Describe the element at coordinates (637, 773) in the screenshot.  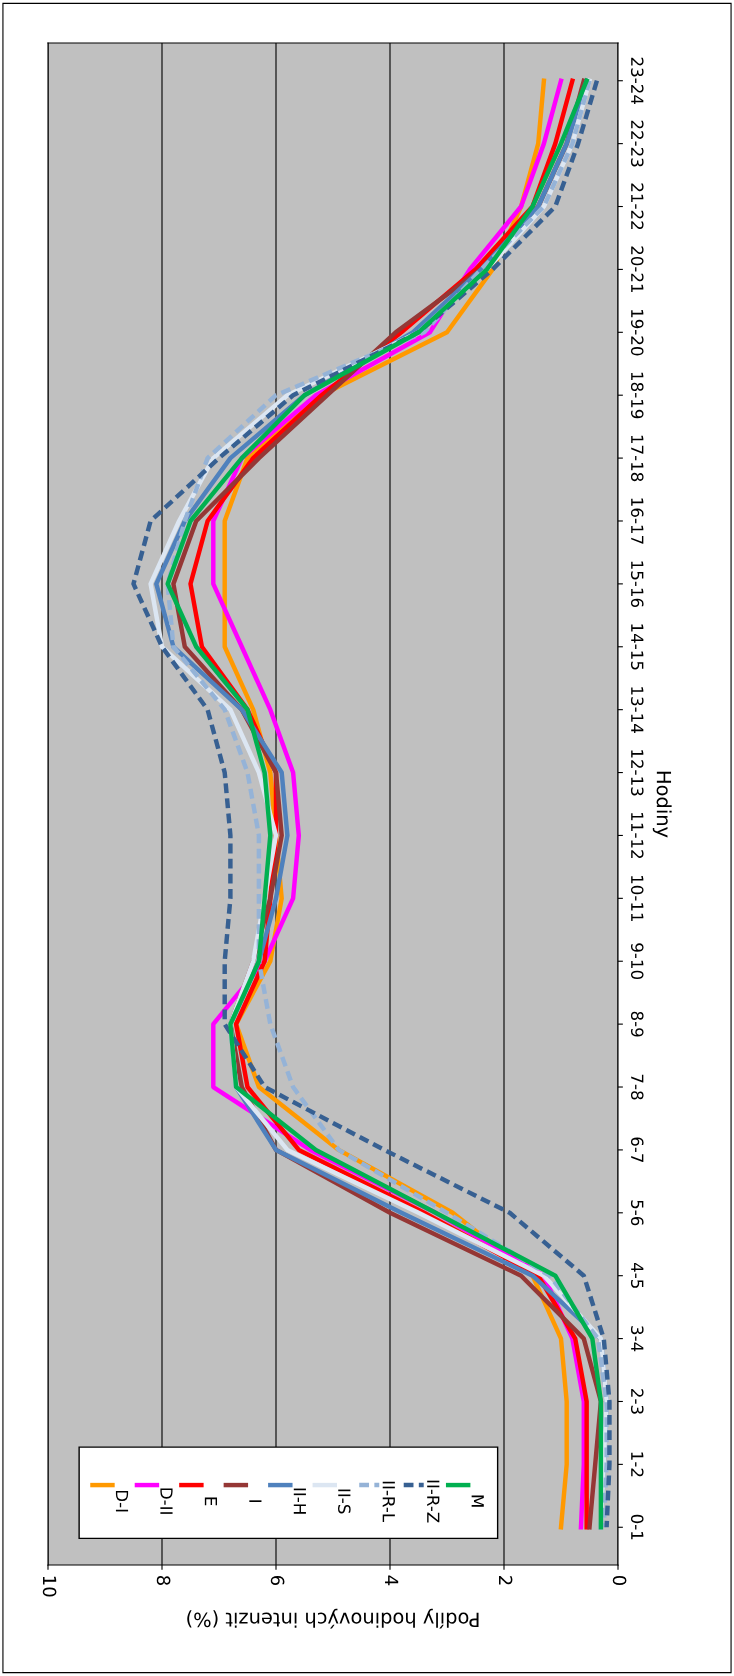
I see `y-tick-label: 12-13` at that location.